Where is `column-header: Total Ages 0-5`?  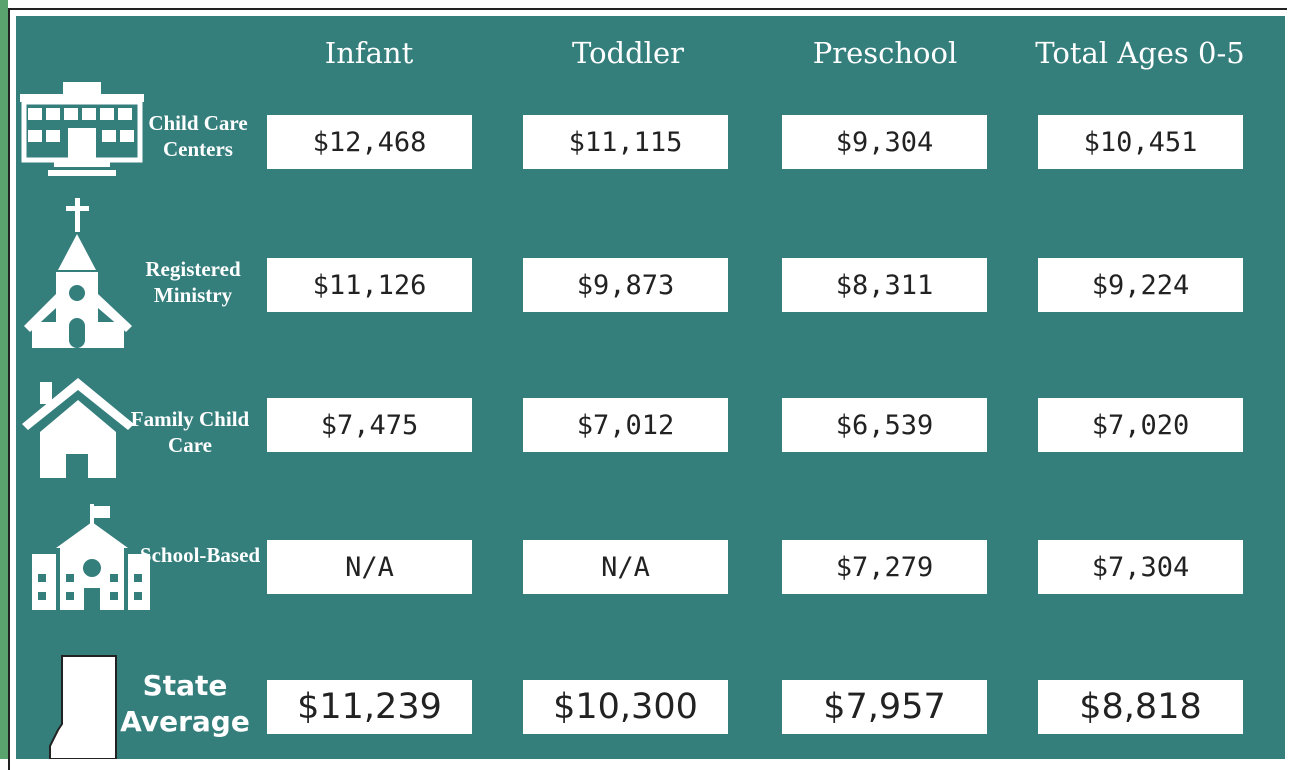
column-header: Total Ages 0-5 is located at coordinates (1140, 53).